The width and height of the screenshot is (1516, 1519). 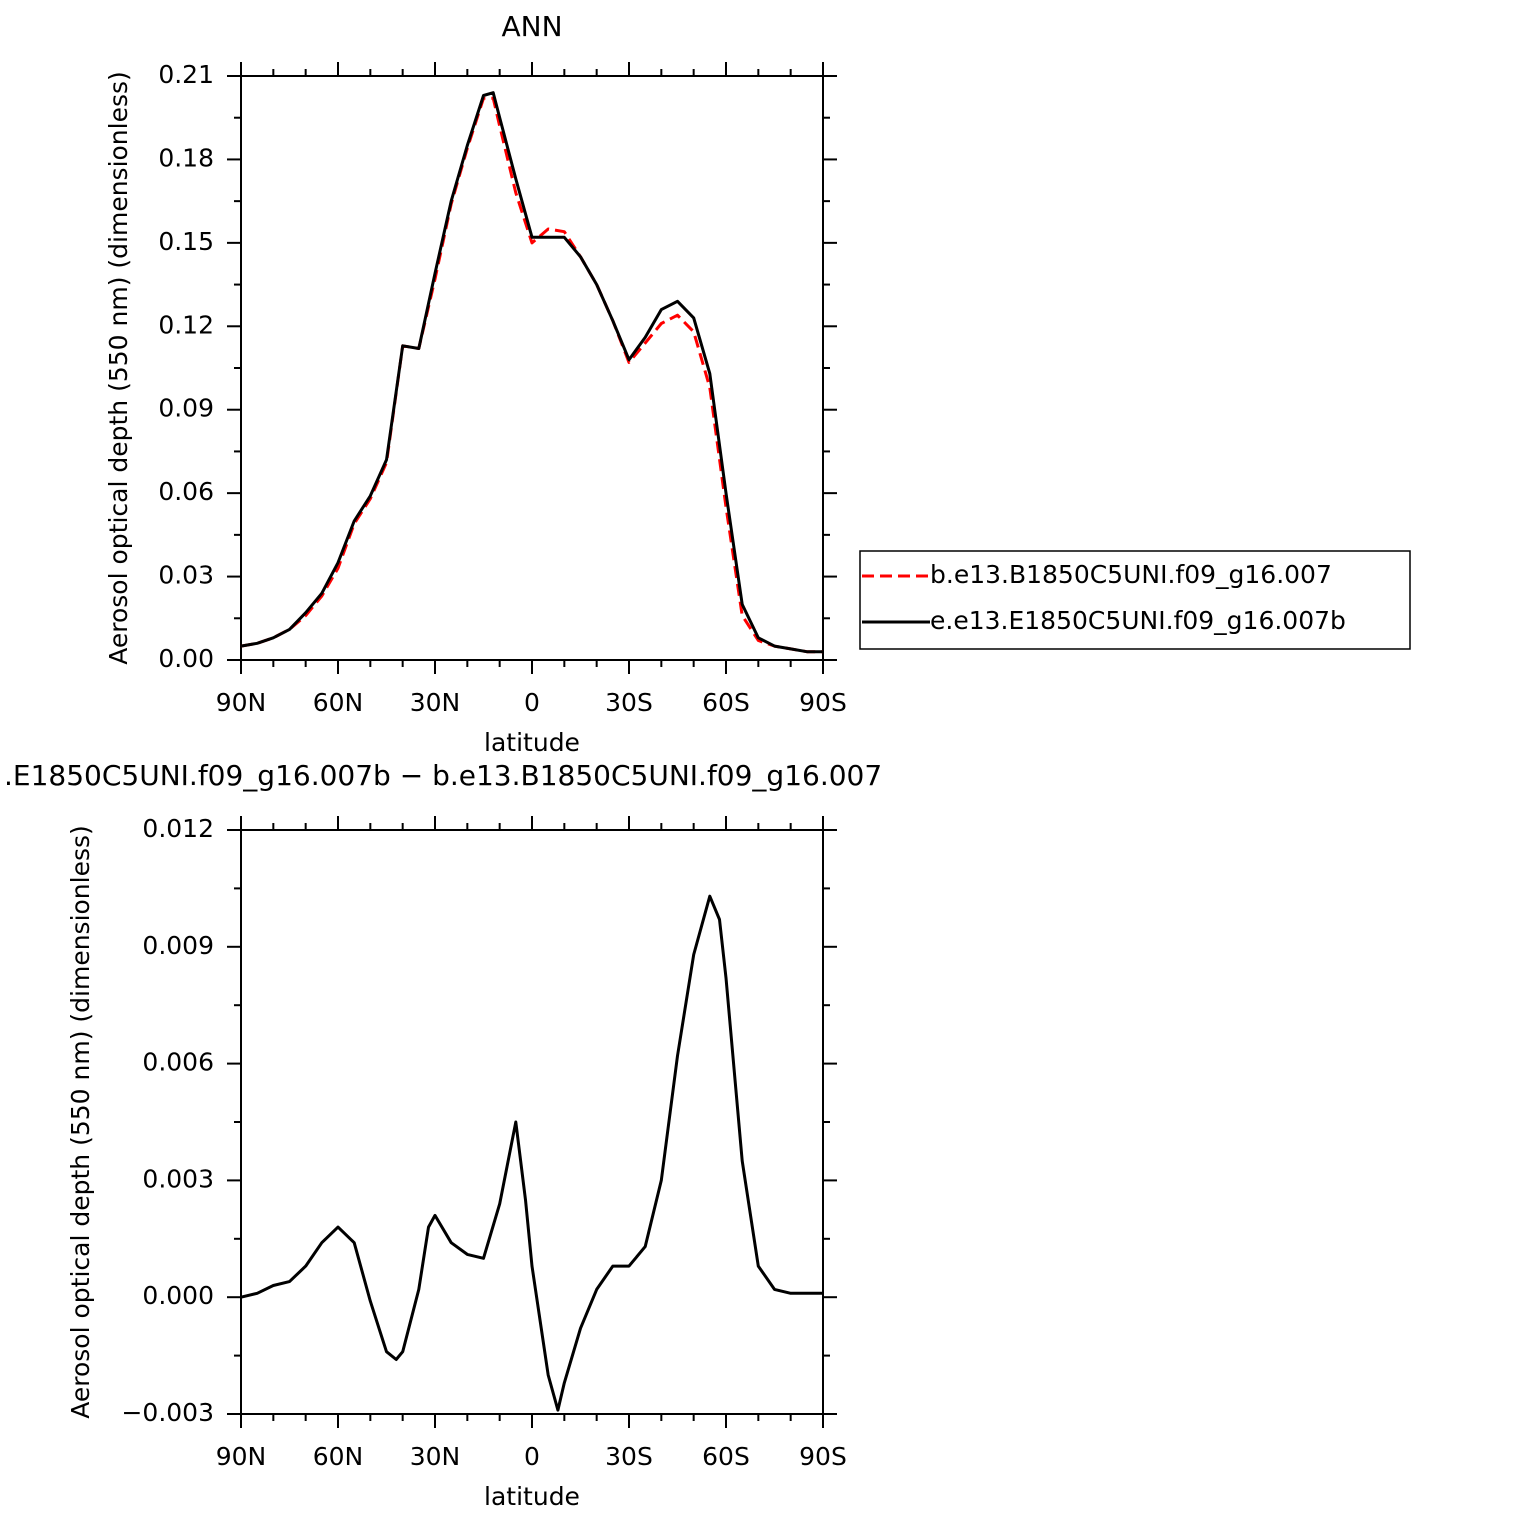 What do you see at coordinates (186, 74) in the screenshot?
I see `y-tick-label: 0.21` at bounding box center [186, 74].